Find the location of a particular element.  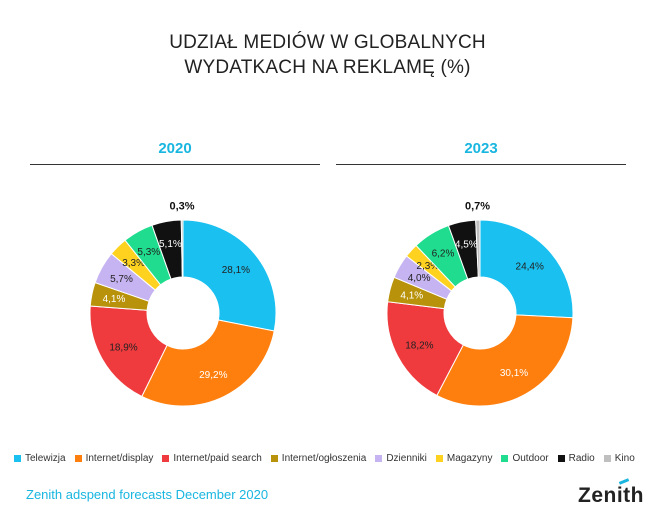

data-label: 24,4% is located at coordinates (530, 266).